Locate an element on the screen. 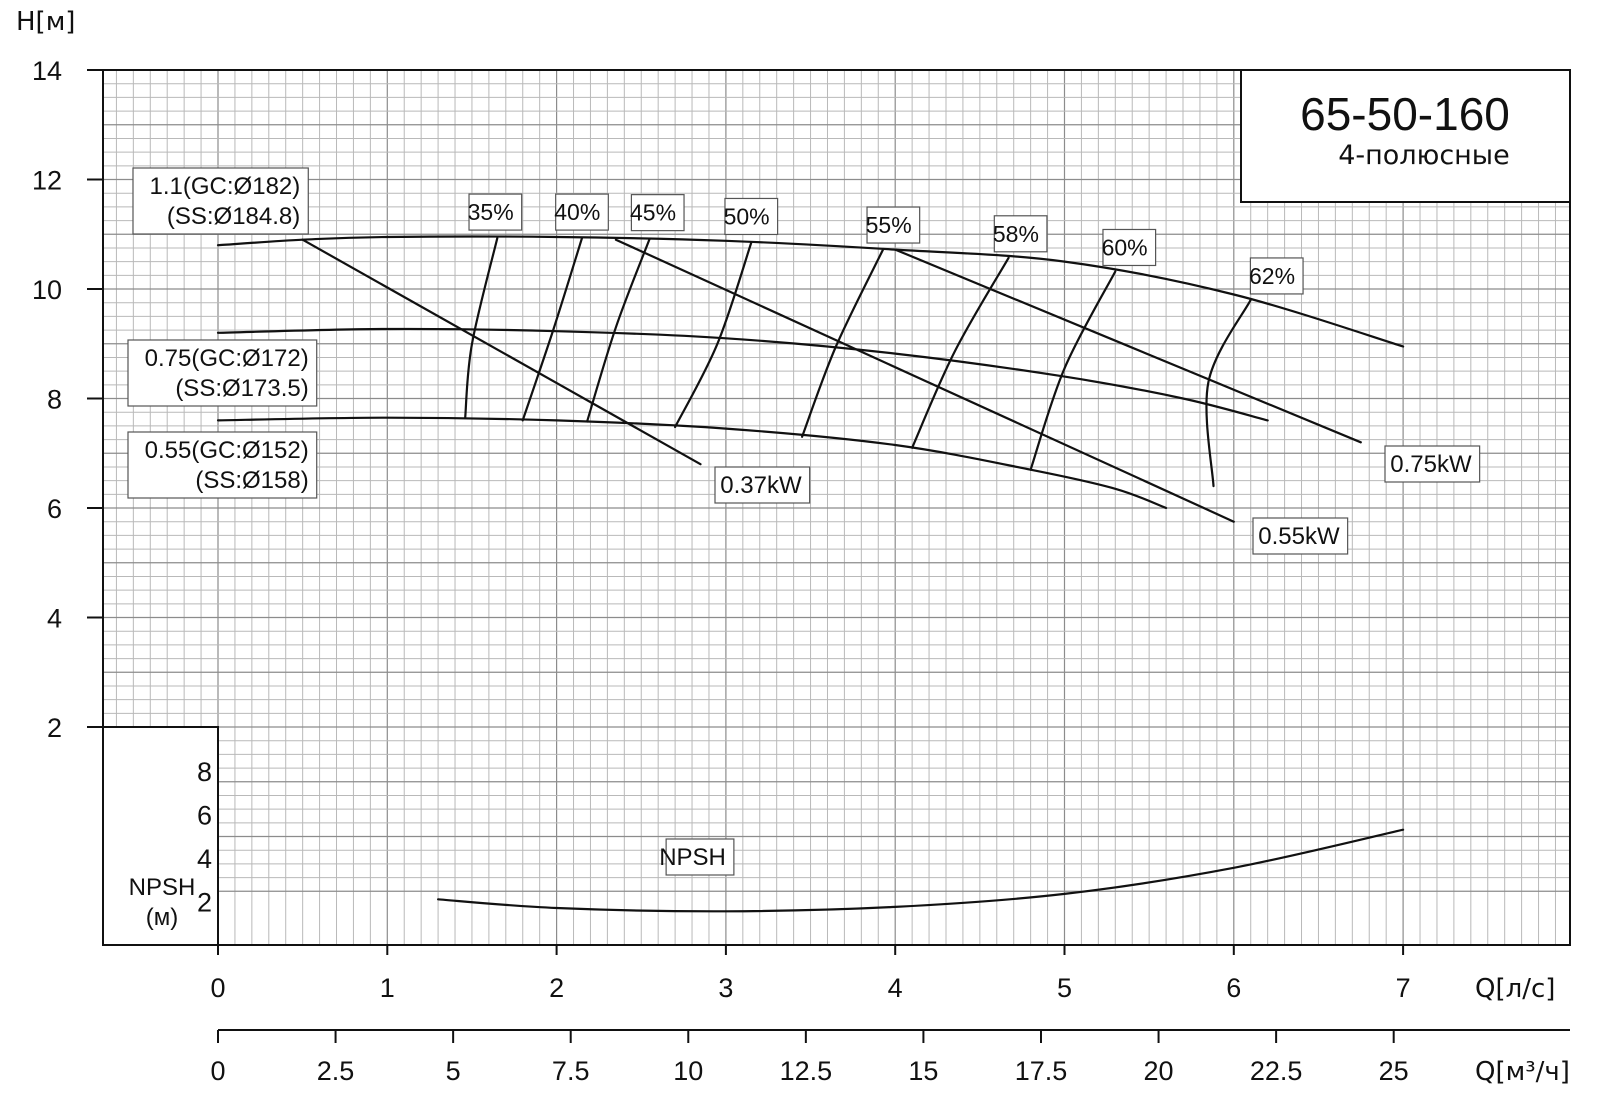  head-curve-label-text: 1.1(GC:Ø182) is located at coordinates (225, 186).